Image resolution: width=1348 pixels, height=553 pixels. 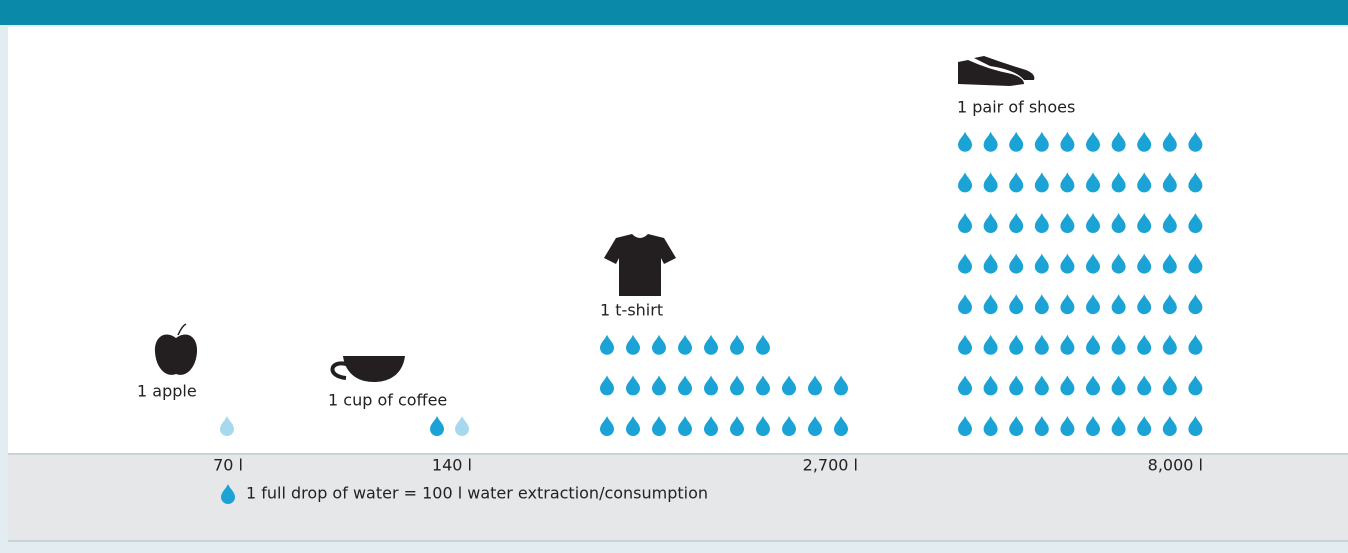 I want to click on divider, so click(x=678, y=454).